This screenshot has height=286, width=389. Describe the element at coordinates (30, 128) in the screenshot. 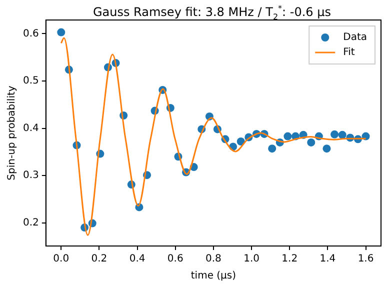

I see `y-tick-label: 0.4` at that location.